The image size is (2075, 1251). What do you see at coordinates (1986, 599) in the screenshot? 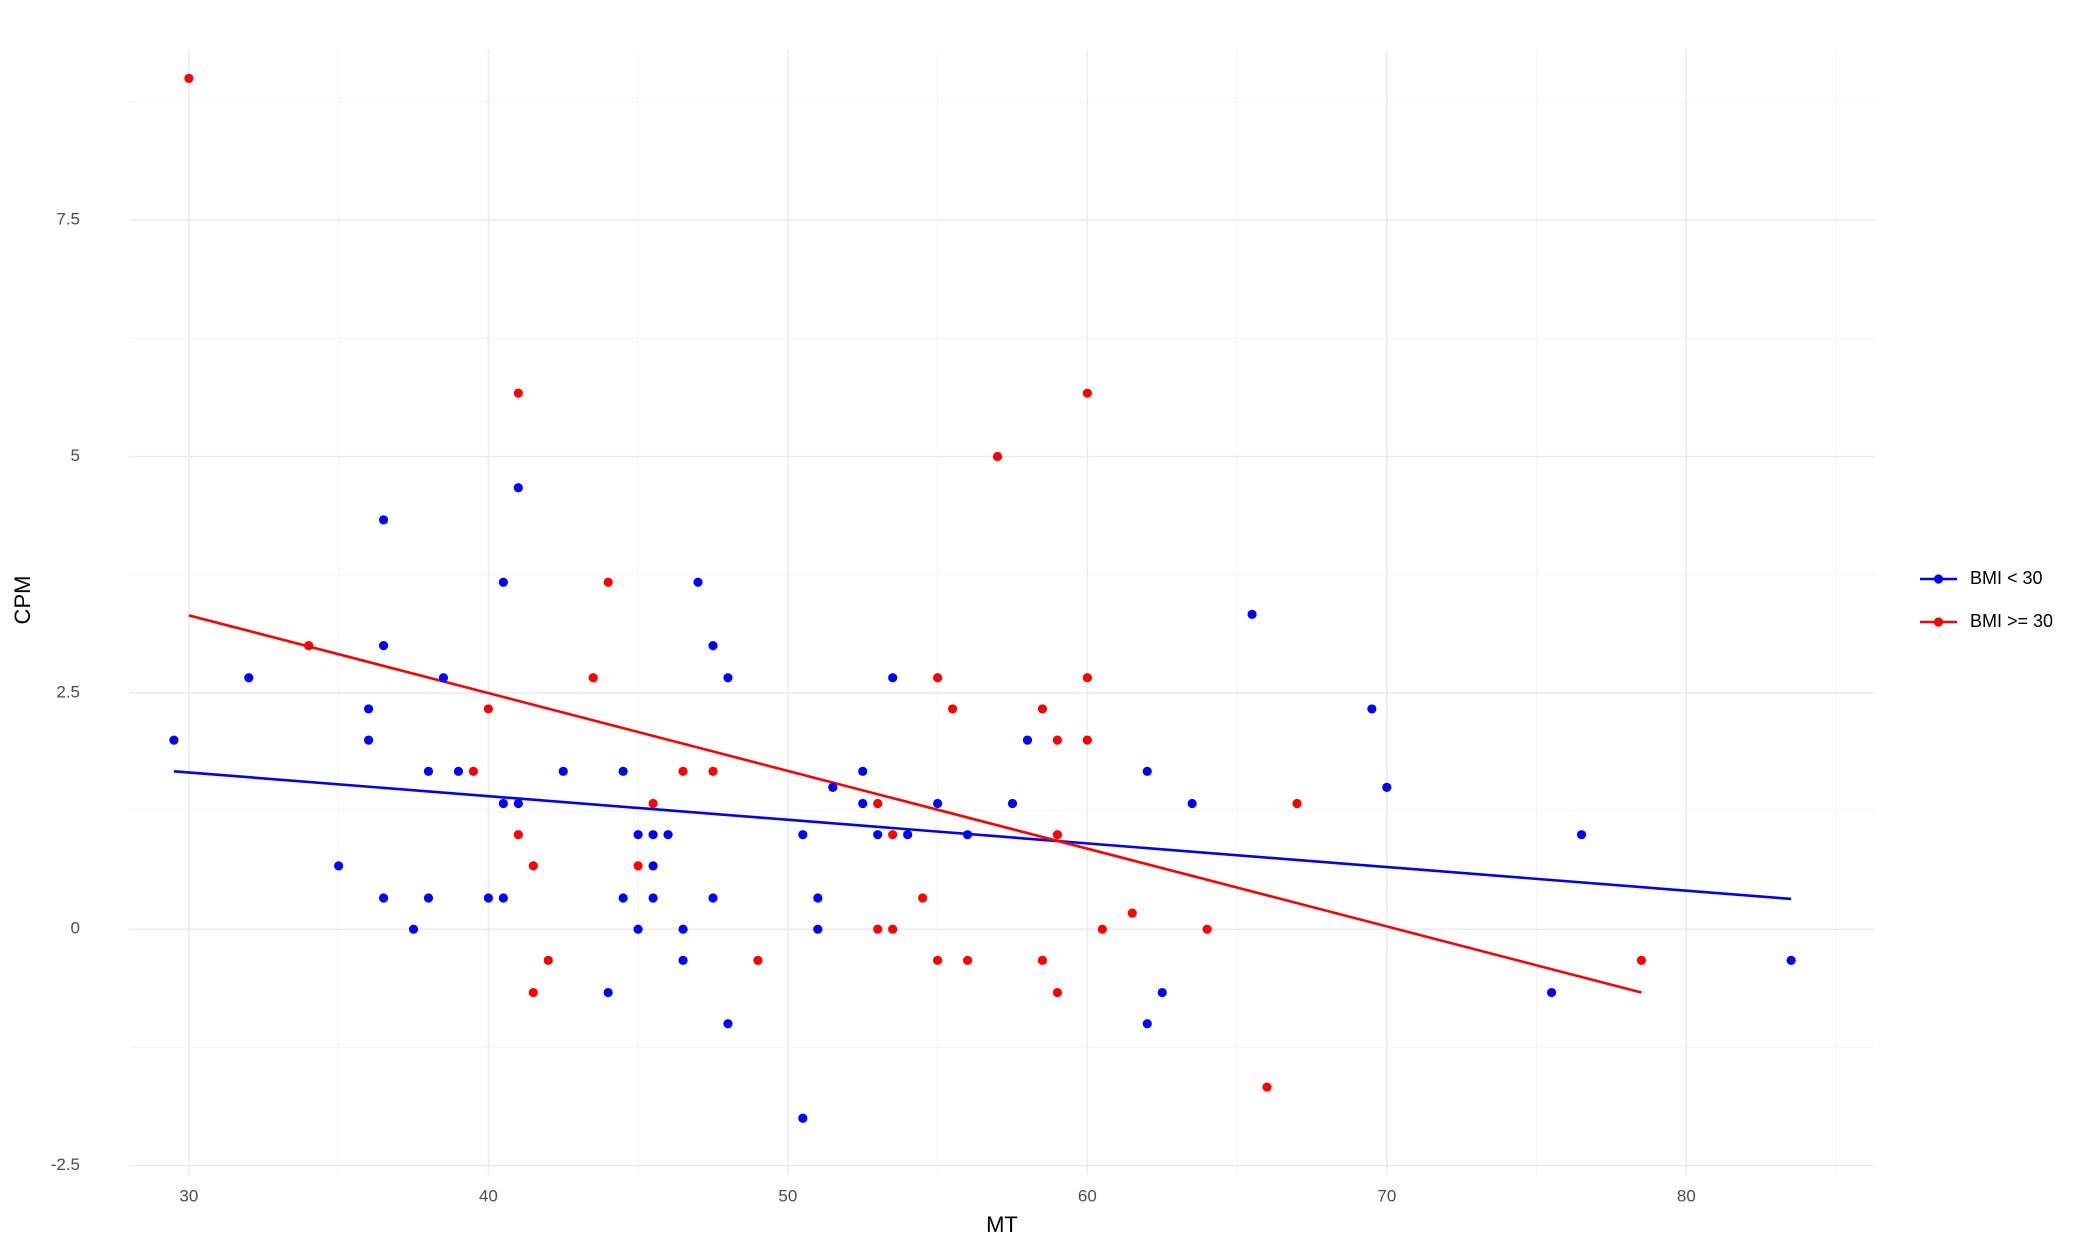
I see `legend: BMI < 30 BMI >= 30` at bounding box center [1986, 599].